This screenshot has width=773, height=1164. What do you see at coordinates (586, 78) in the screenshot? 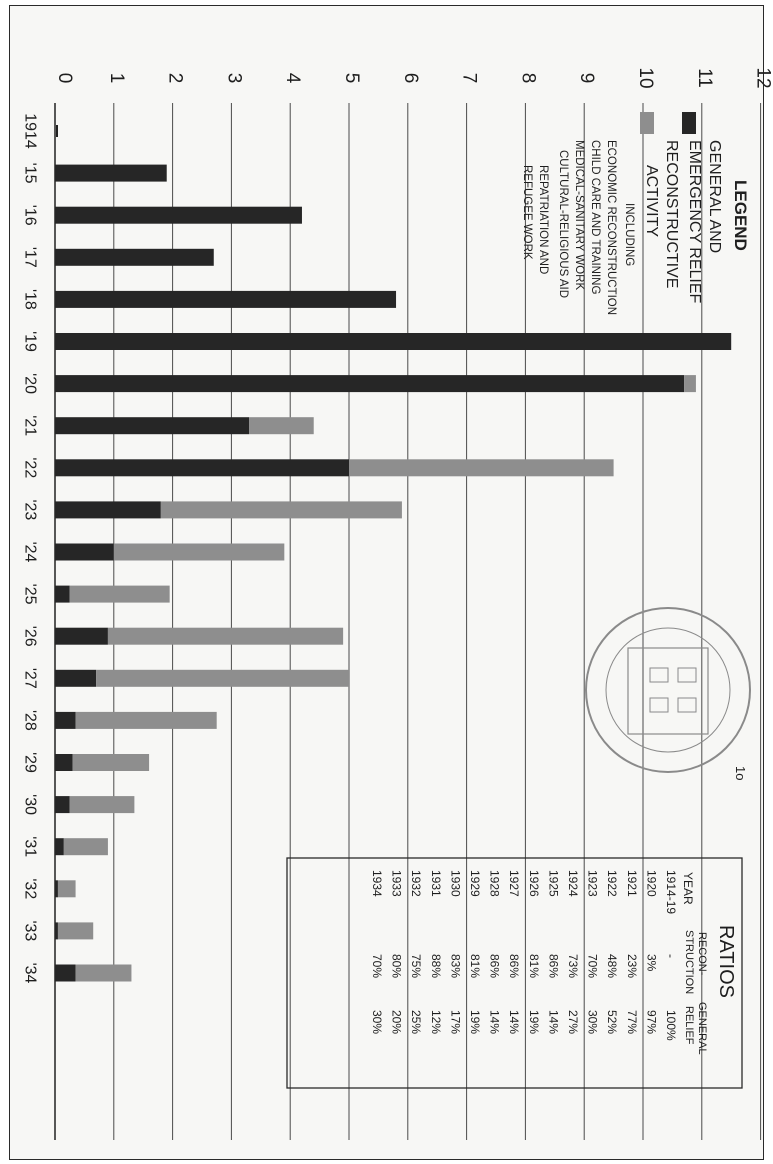
I see `value-tick-label: 9` at bounding box center [586, 78].